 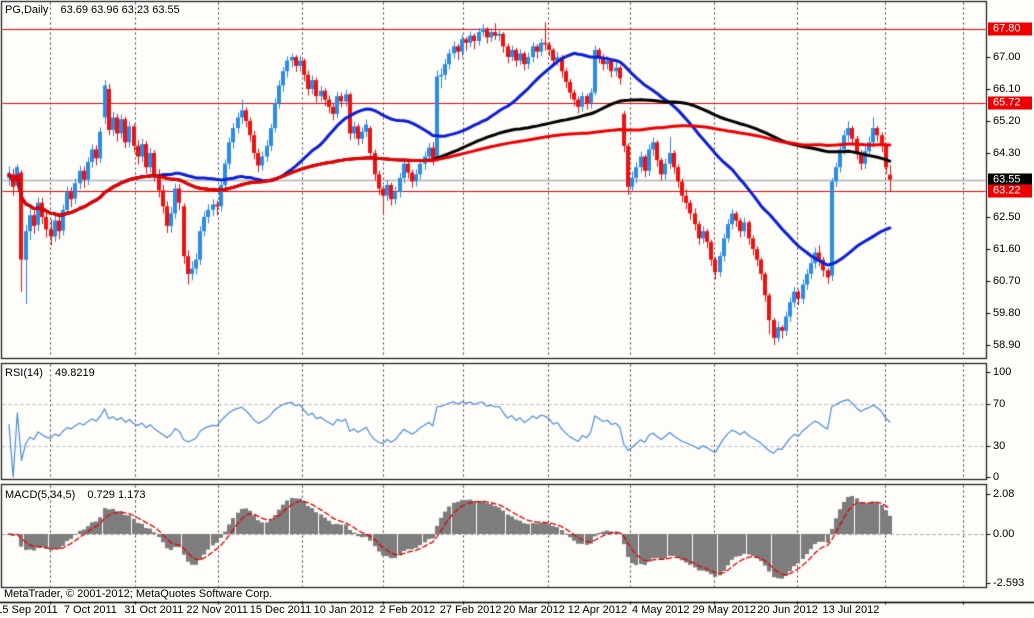 What do you see at coordinates (1007, 57) in the screenshot?
I see `price-axis-label: 67.00` at bounding box center [1007, 57].